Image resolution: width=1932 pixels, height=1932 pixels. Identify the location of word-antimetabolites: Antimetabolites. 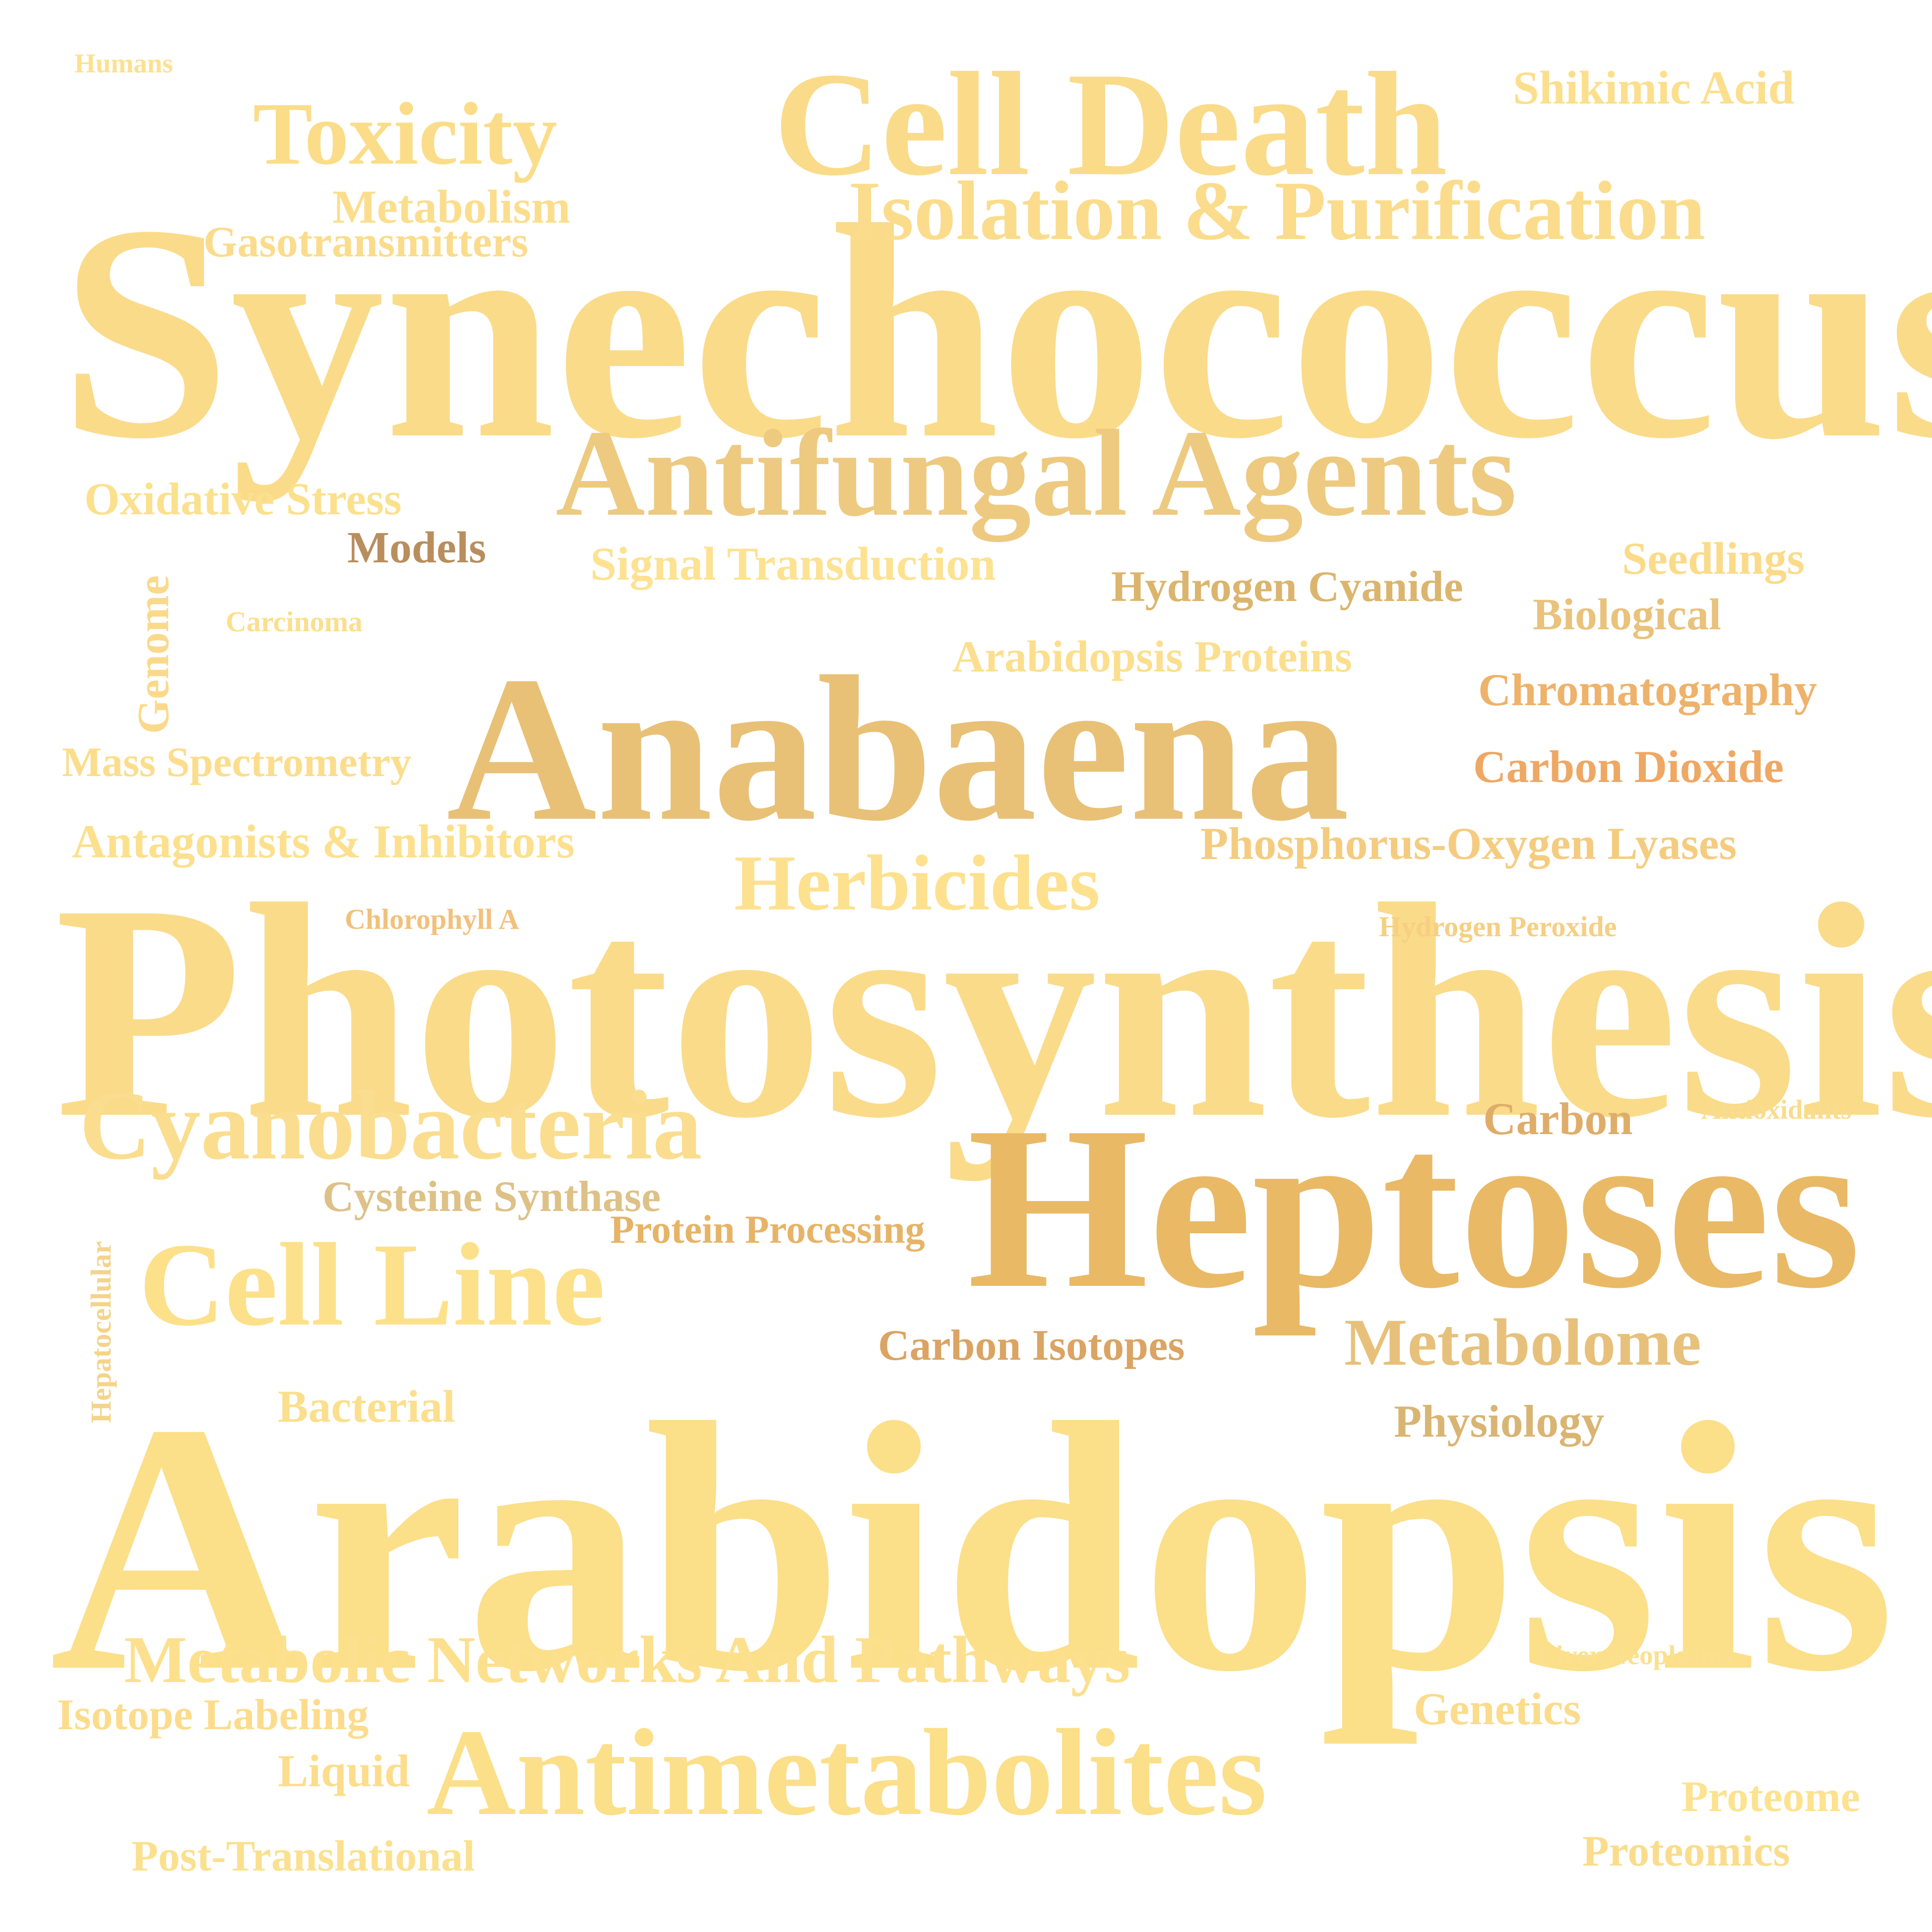
(847, 1772).